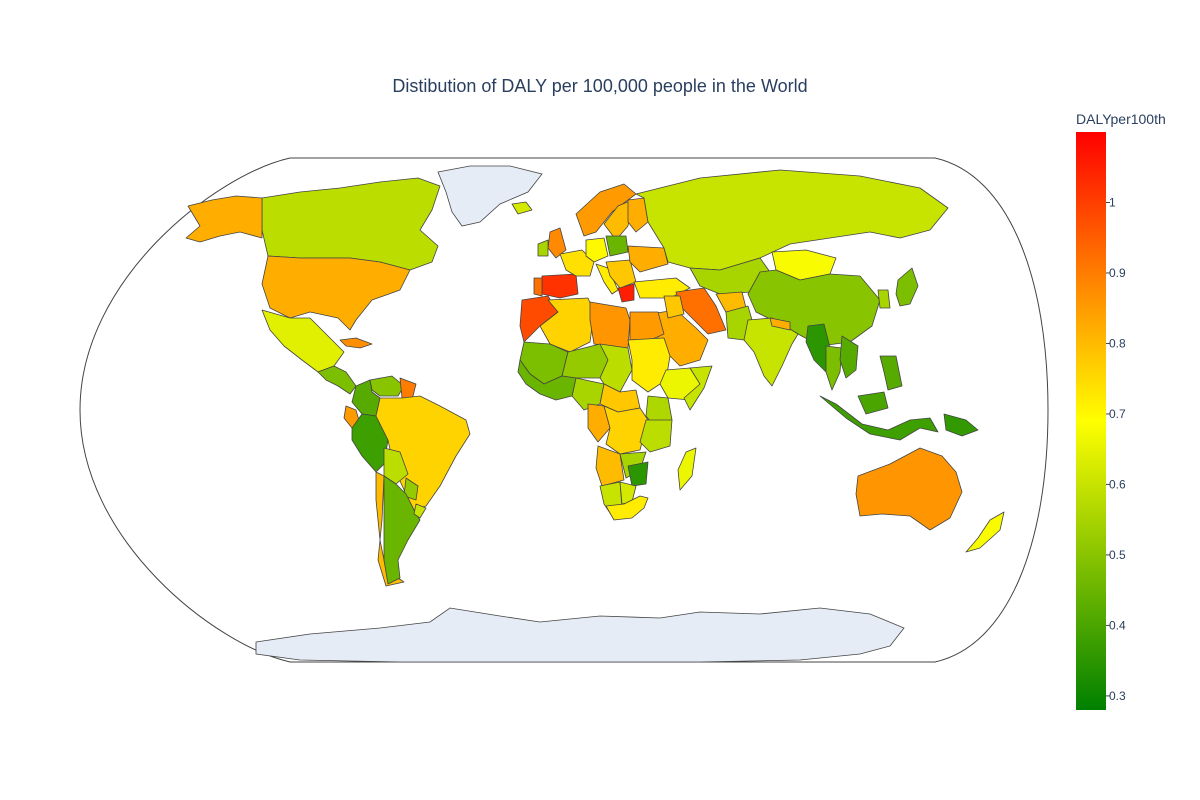  I want to click on colorbar-tick-label: 0.9, so click(1117, 273).